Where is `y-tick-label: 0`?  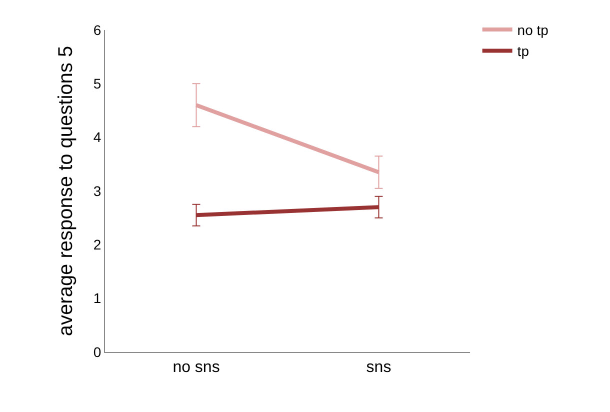 y-tick-label: 0 is located at coordinates (97, 352).